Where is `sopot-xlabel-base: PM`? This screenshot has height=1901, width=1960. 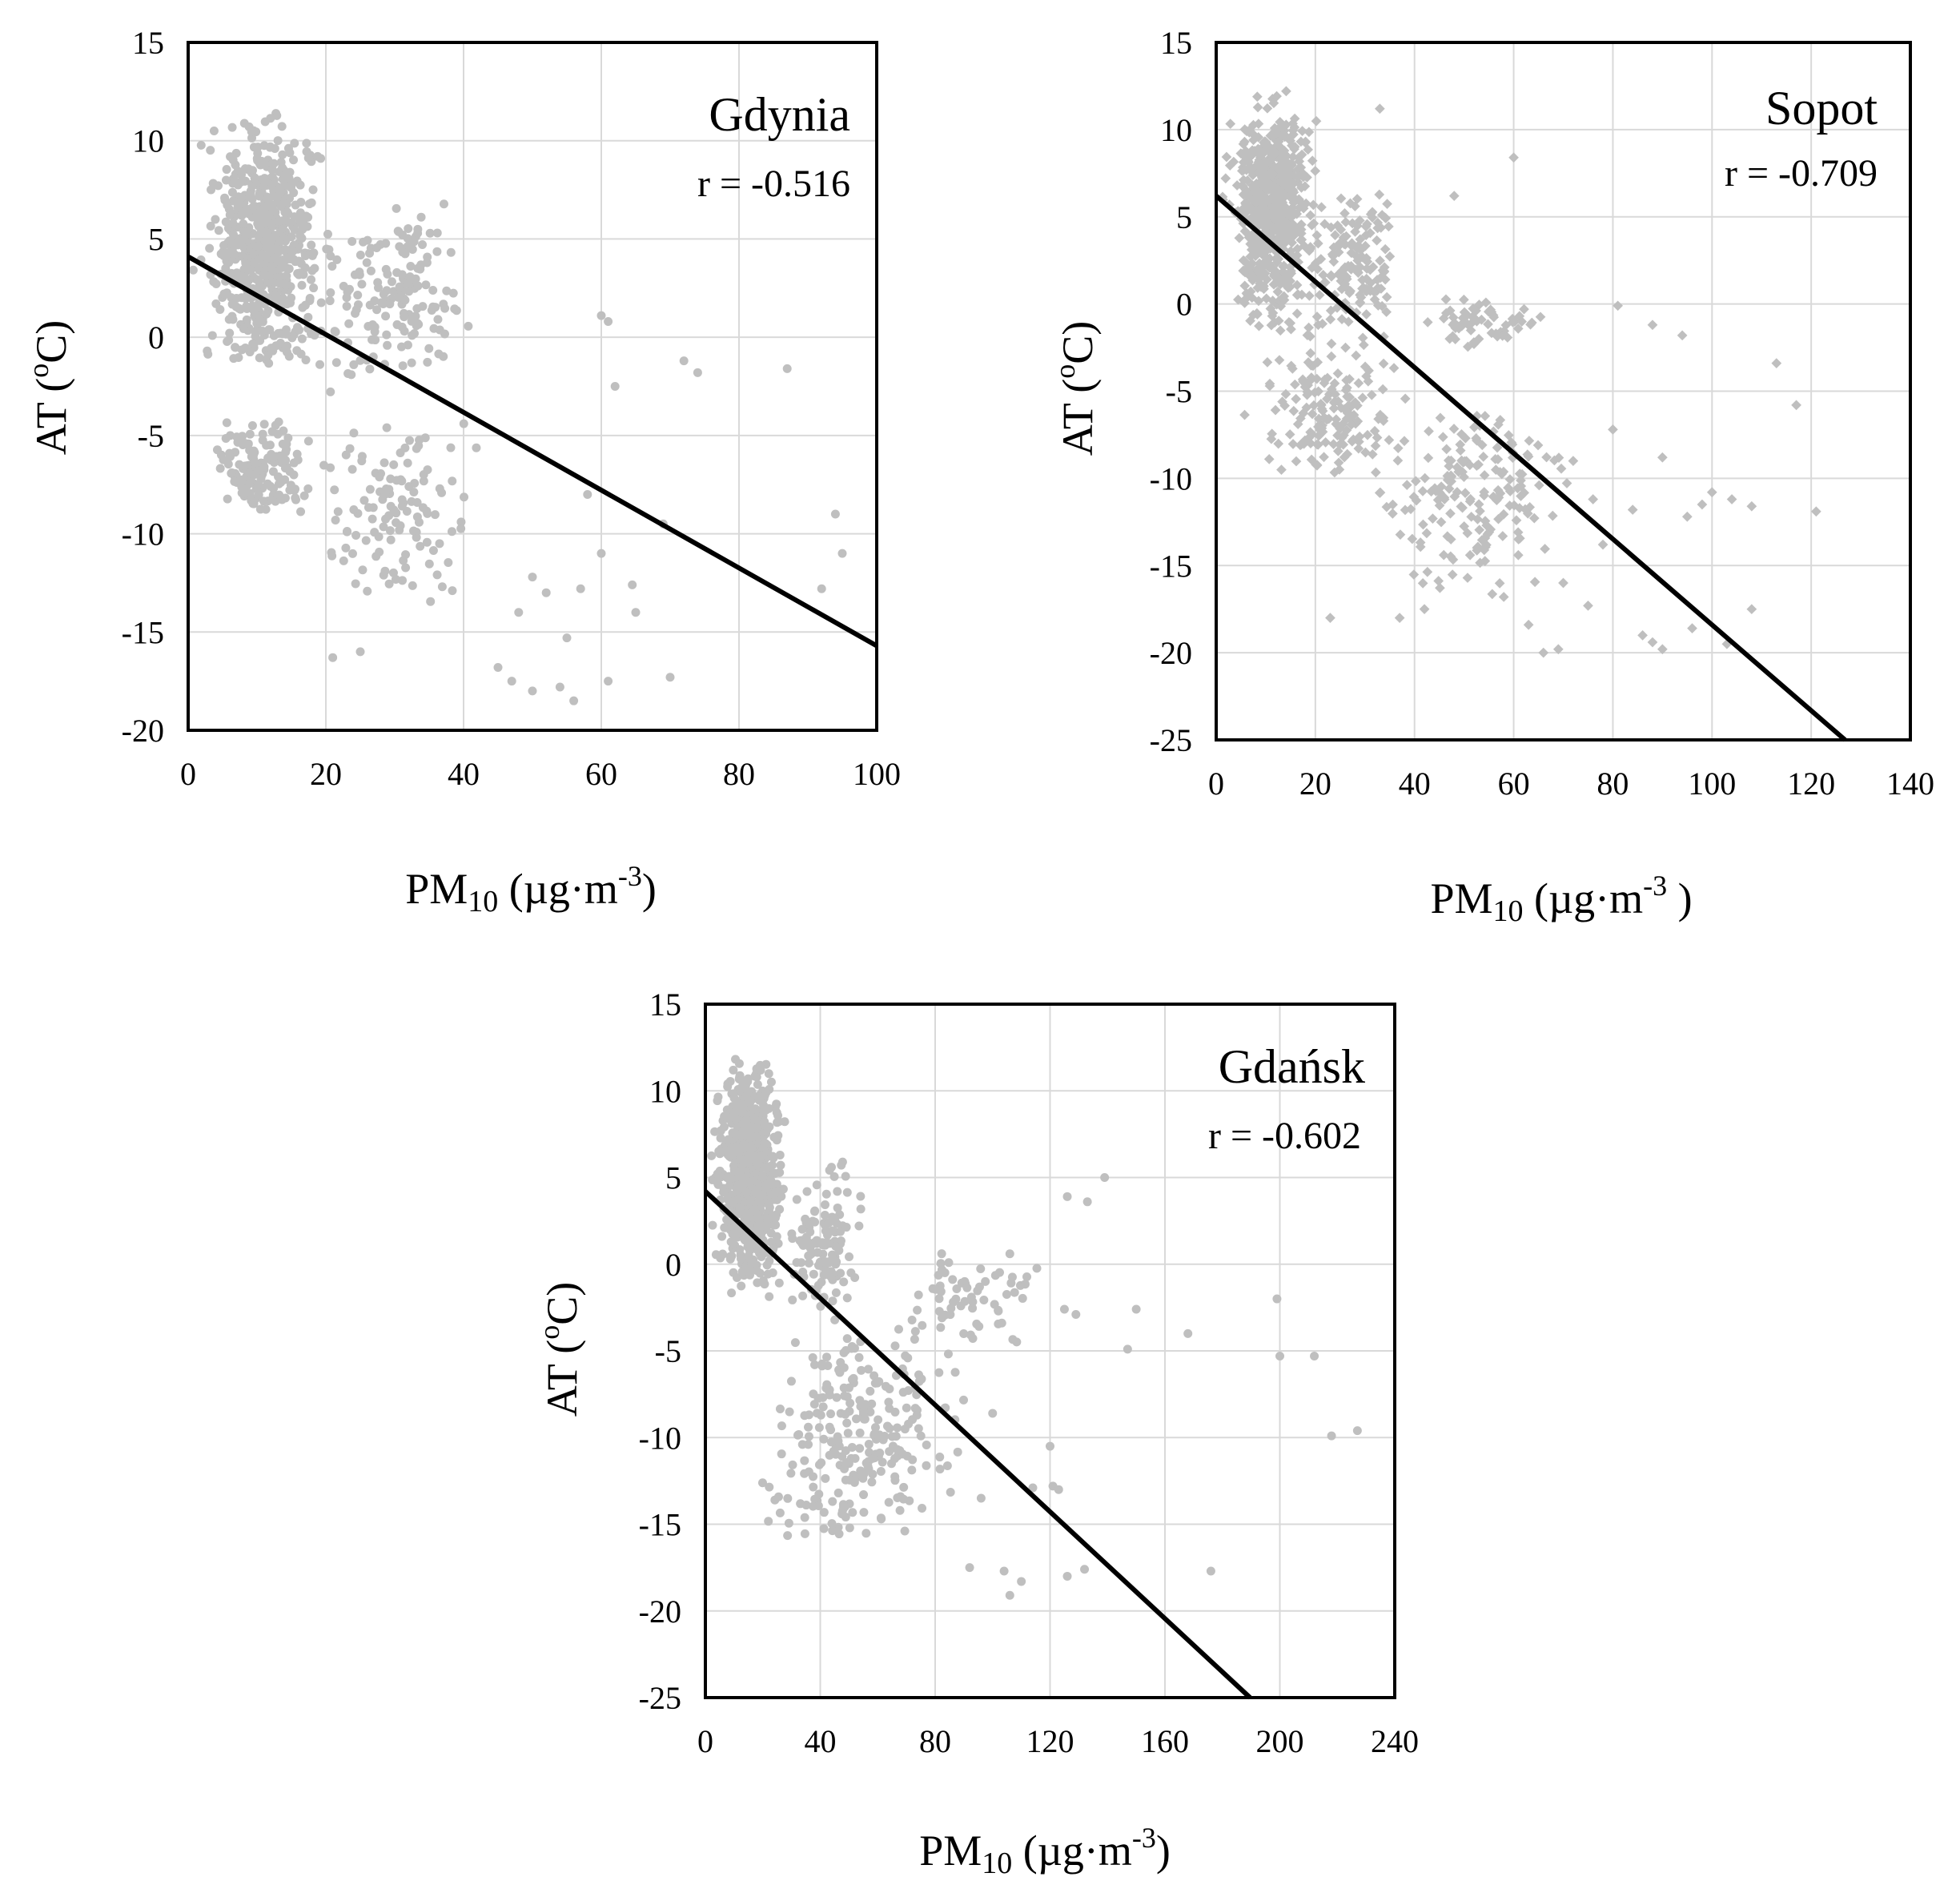
sopot-xlabel-base: PM is located at coordinates (1461, 898).